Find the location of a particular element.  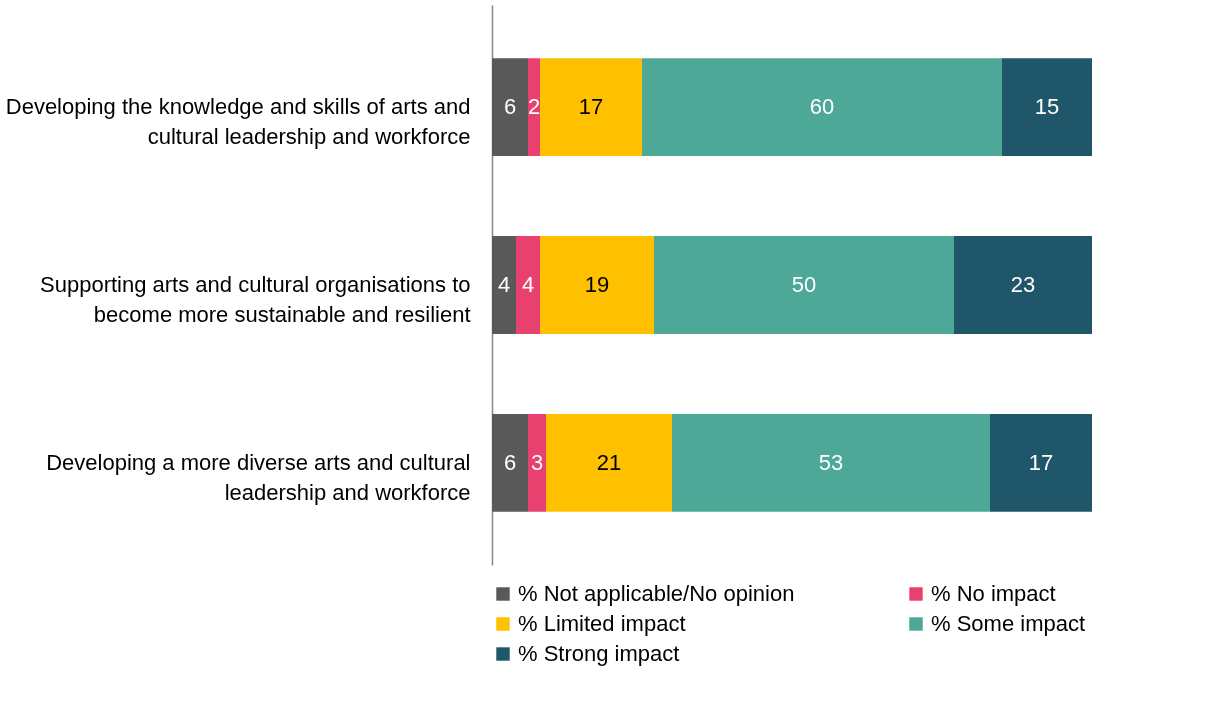

data-label: 3 is located at coordinates (537, 462).